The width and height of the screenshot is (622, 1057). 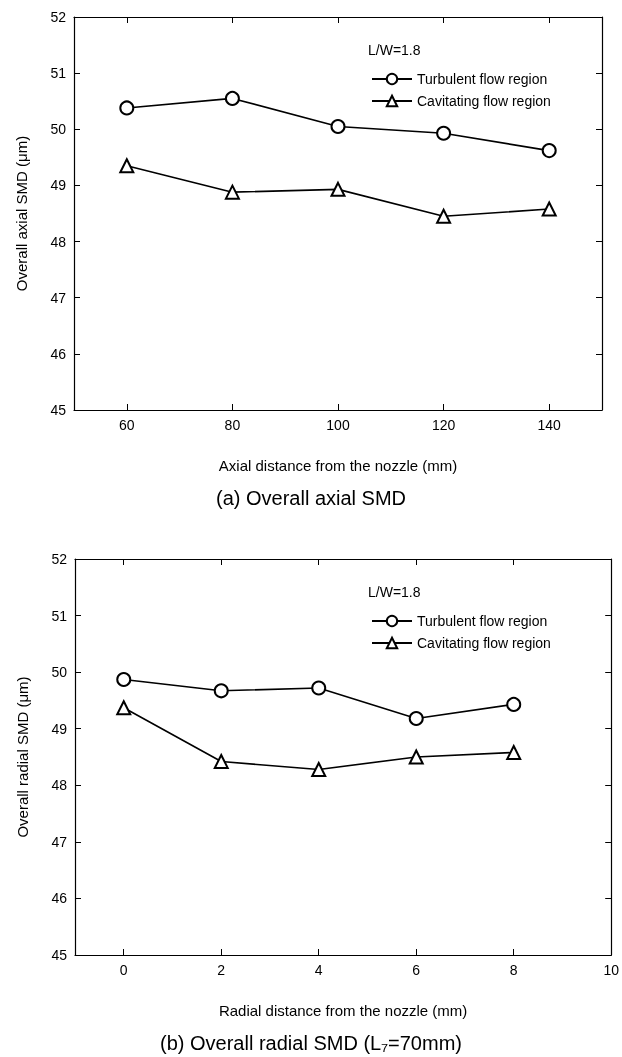 What do you see at coordinates (549, 425) in the screenshot?
I see `x-tick-label: 140` at bounding box center [549, 425].